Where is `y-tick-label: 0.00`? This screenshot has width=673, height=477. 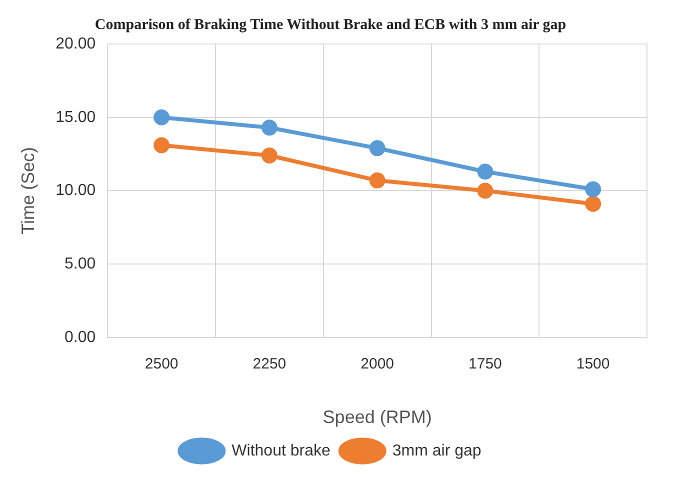 y-tick-label: 0.00 is located at coordinates (80, 337).